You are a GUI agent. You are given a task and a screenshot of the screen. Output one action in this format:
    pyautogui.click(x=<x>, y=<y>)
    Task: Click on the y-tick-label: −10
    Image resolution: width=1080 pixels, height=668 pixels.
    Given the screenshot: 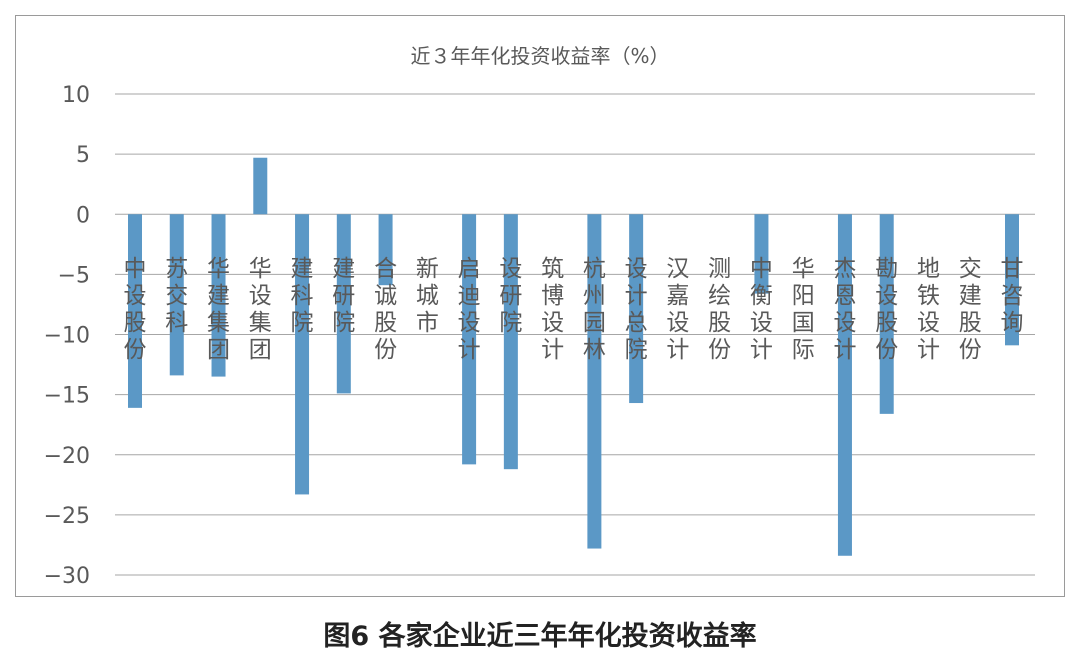 What is the action you would take?
    pyautogui.click(x=67, y=336)
    